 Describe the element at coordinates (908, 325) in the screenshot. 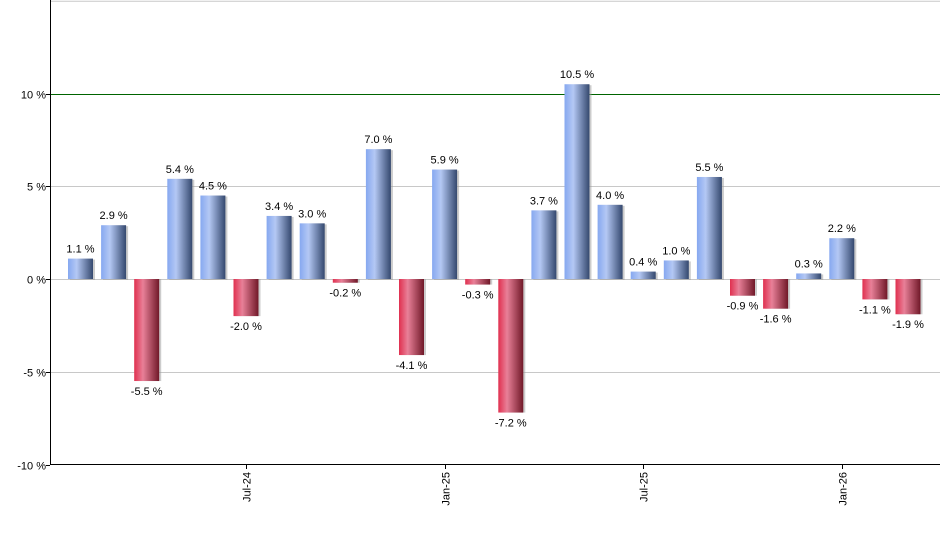

I see `value-label: -1.9 %` at that location.